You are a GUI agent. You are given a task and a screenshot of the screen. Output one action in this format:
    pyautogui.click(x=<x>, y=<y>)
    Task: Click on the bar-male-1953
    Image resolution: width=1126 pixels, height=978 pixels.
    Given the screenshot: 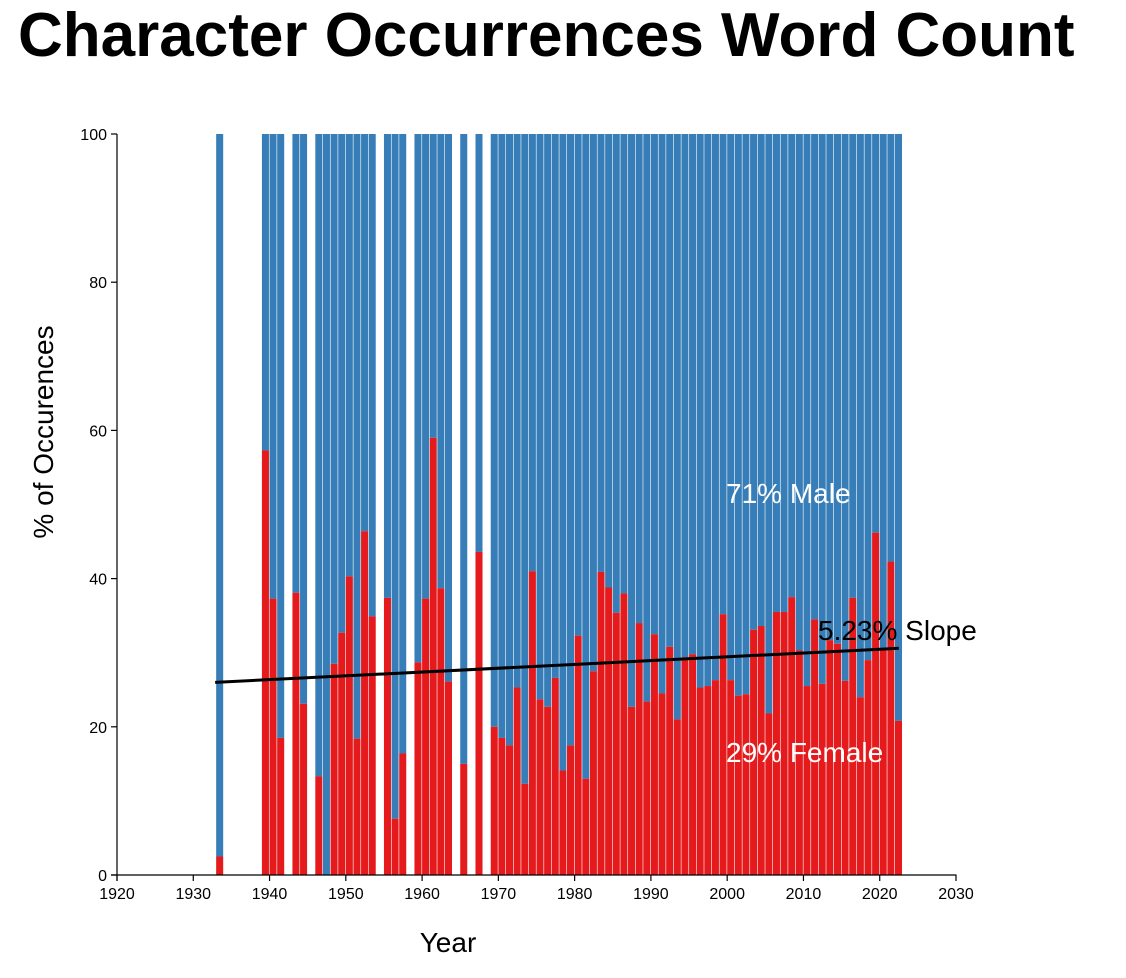 What is the action you would take?
    pyautogui.click(x=372, y=375)
    